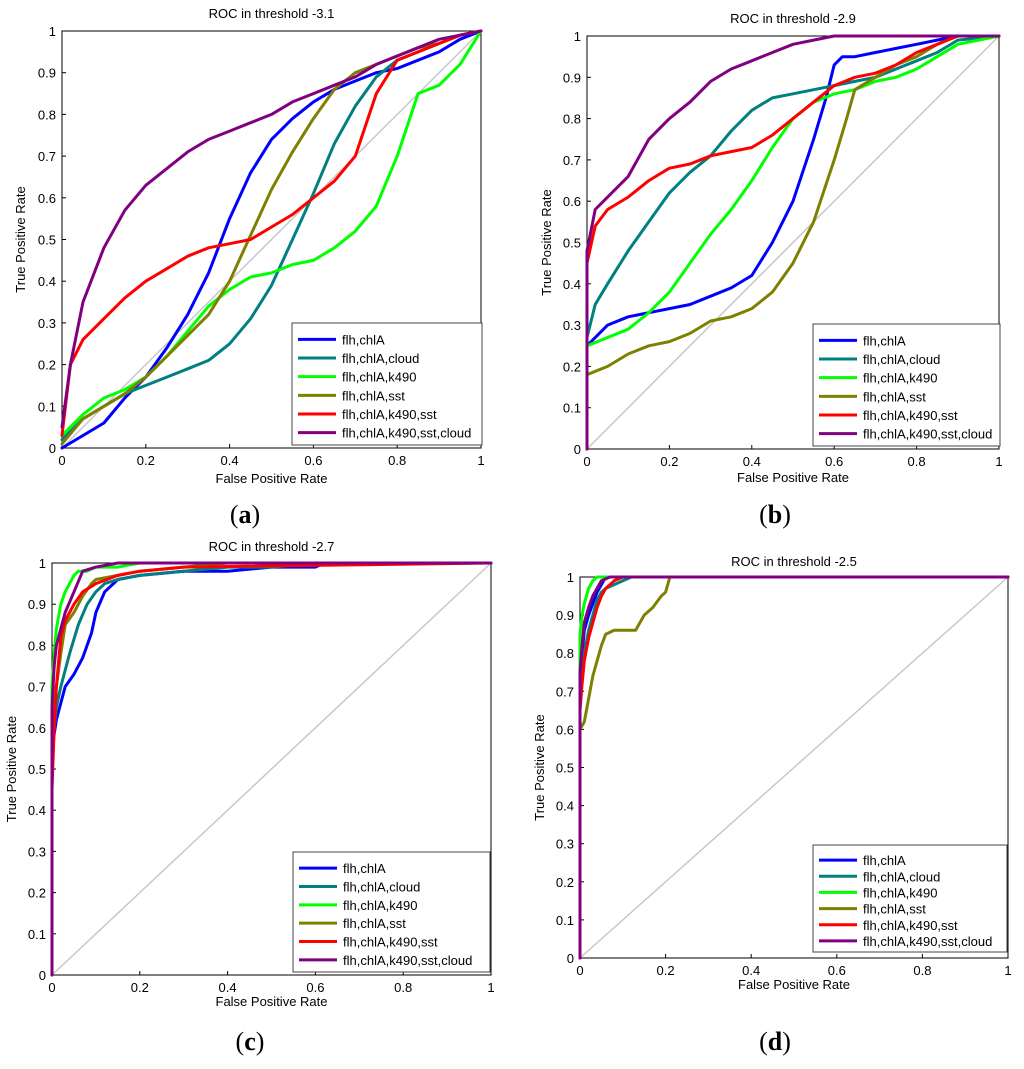 The height and width of the screenshot is (1069, 1024). What do you see at coordinates (250, 1041) in the screenshot?
I see `panel-label-c: (c)` at bounding box center [250, 1041].